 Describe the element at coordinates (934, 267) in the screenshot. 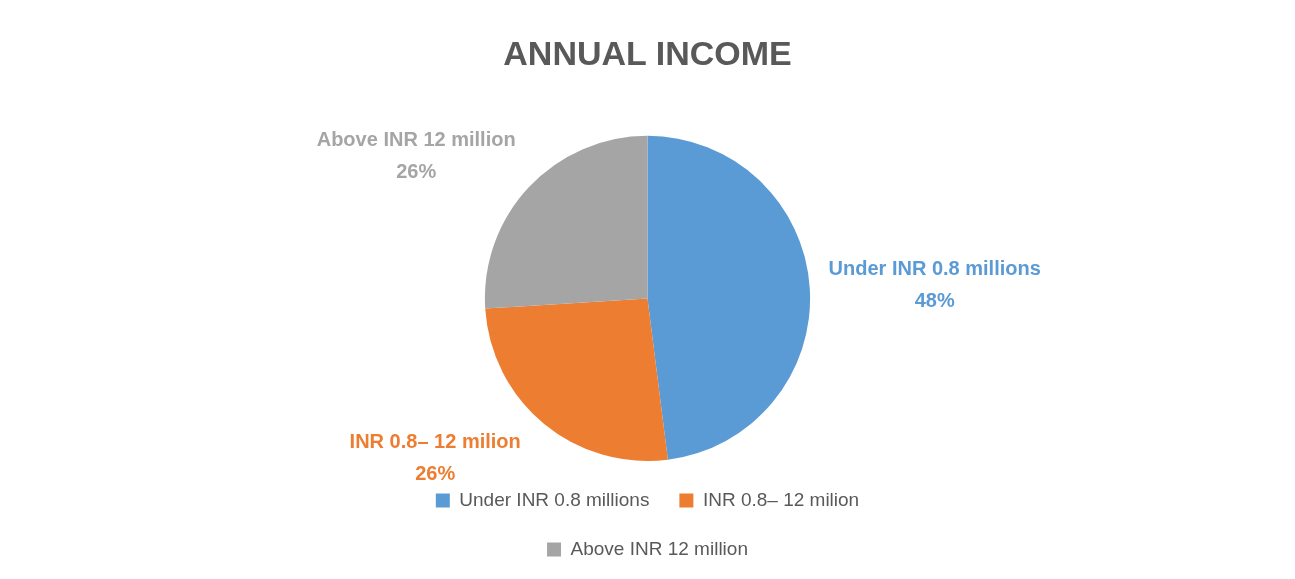

I see `slice-label: Under INR 0.8 millions` at that location.